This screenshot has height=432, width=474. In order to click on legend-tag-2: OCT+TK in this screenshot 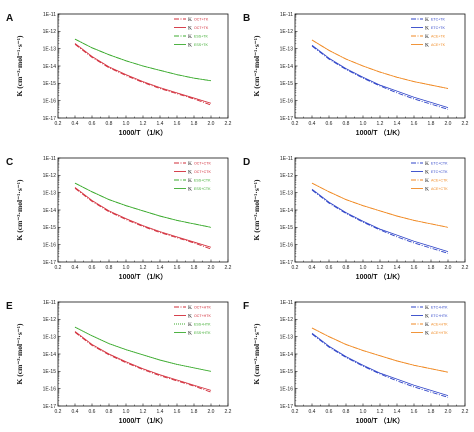, I will do `click(201, 28)`.